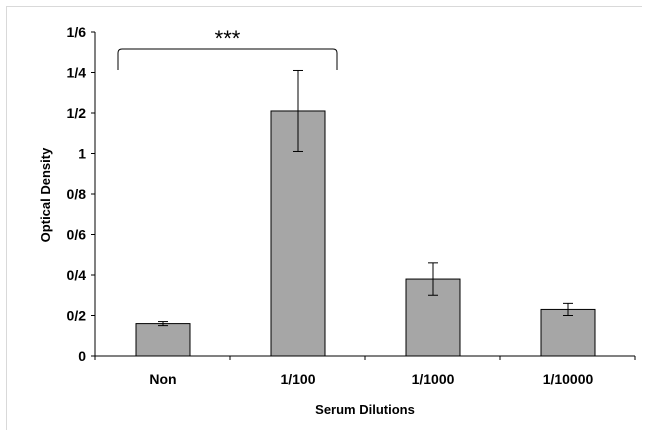 This screenshot has width=647, height=436. I want to click on y-tick-label: 0, so click(82, 356).